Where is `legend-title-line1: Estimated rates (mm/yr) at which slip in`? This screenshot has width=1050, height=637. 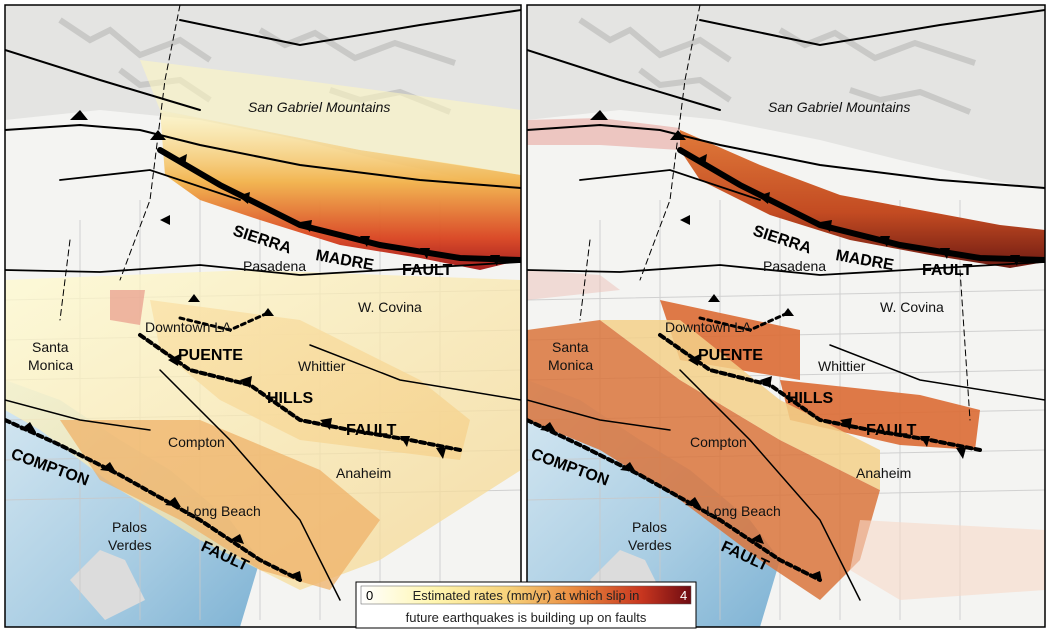
legend-title-line1: Estimated rates (mm/yr) at which slip in is located at coordinates (526, 595).